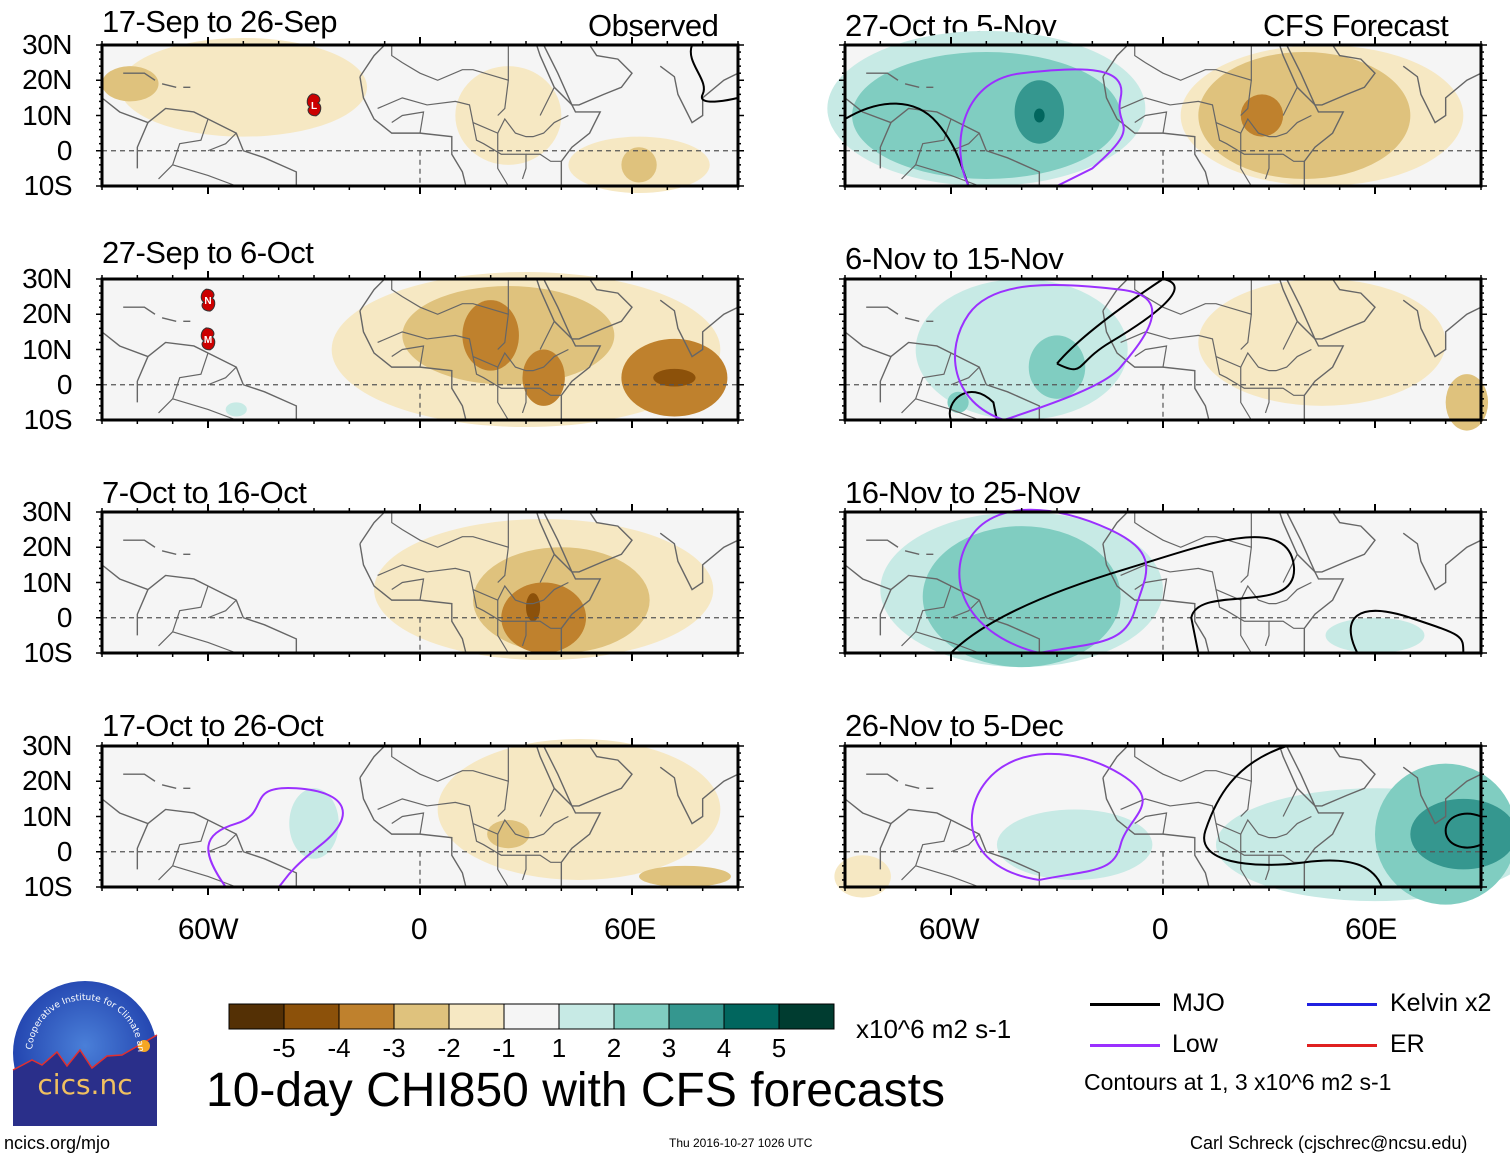 This screenshot has width=1510, height=1159. What do you see at coordinates (208, 339) in the screenshot?
I see `tropical-storm-icon: M` at bounding box center [208, 339].